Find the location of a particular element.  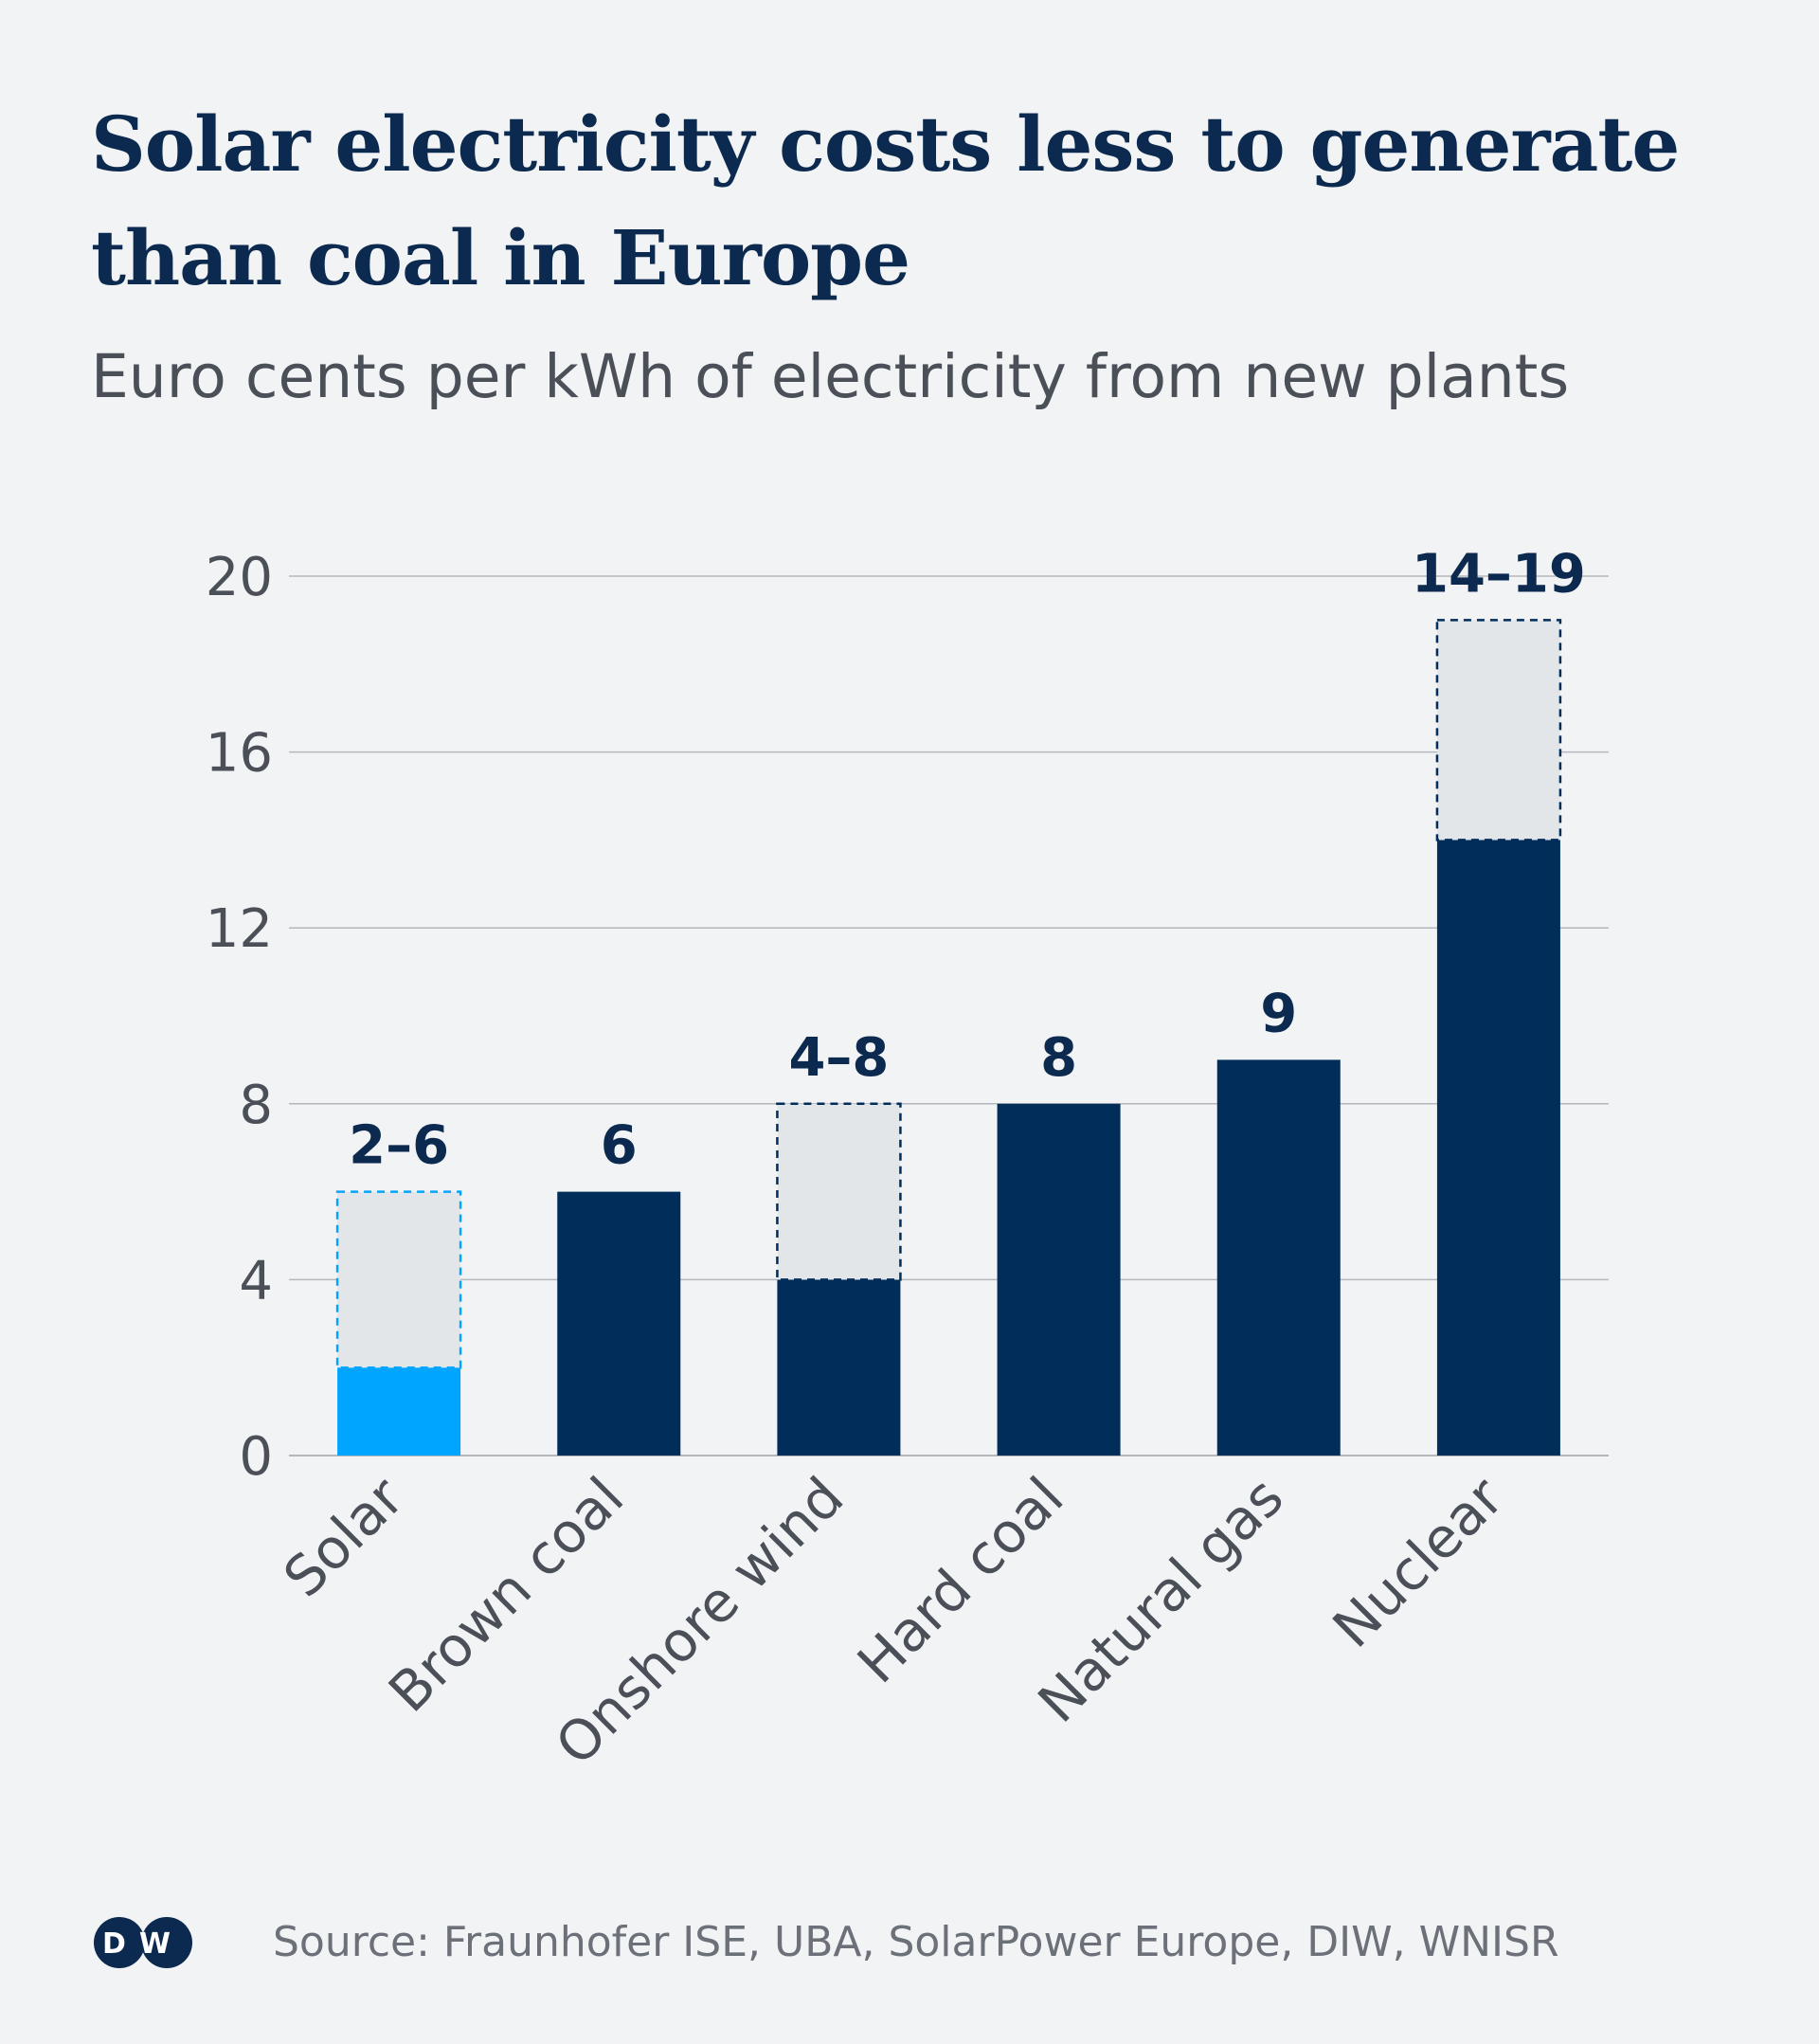

y-tick-label: 4 is located at coordinates (256, 1281).